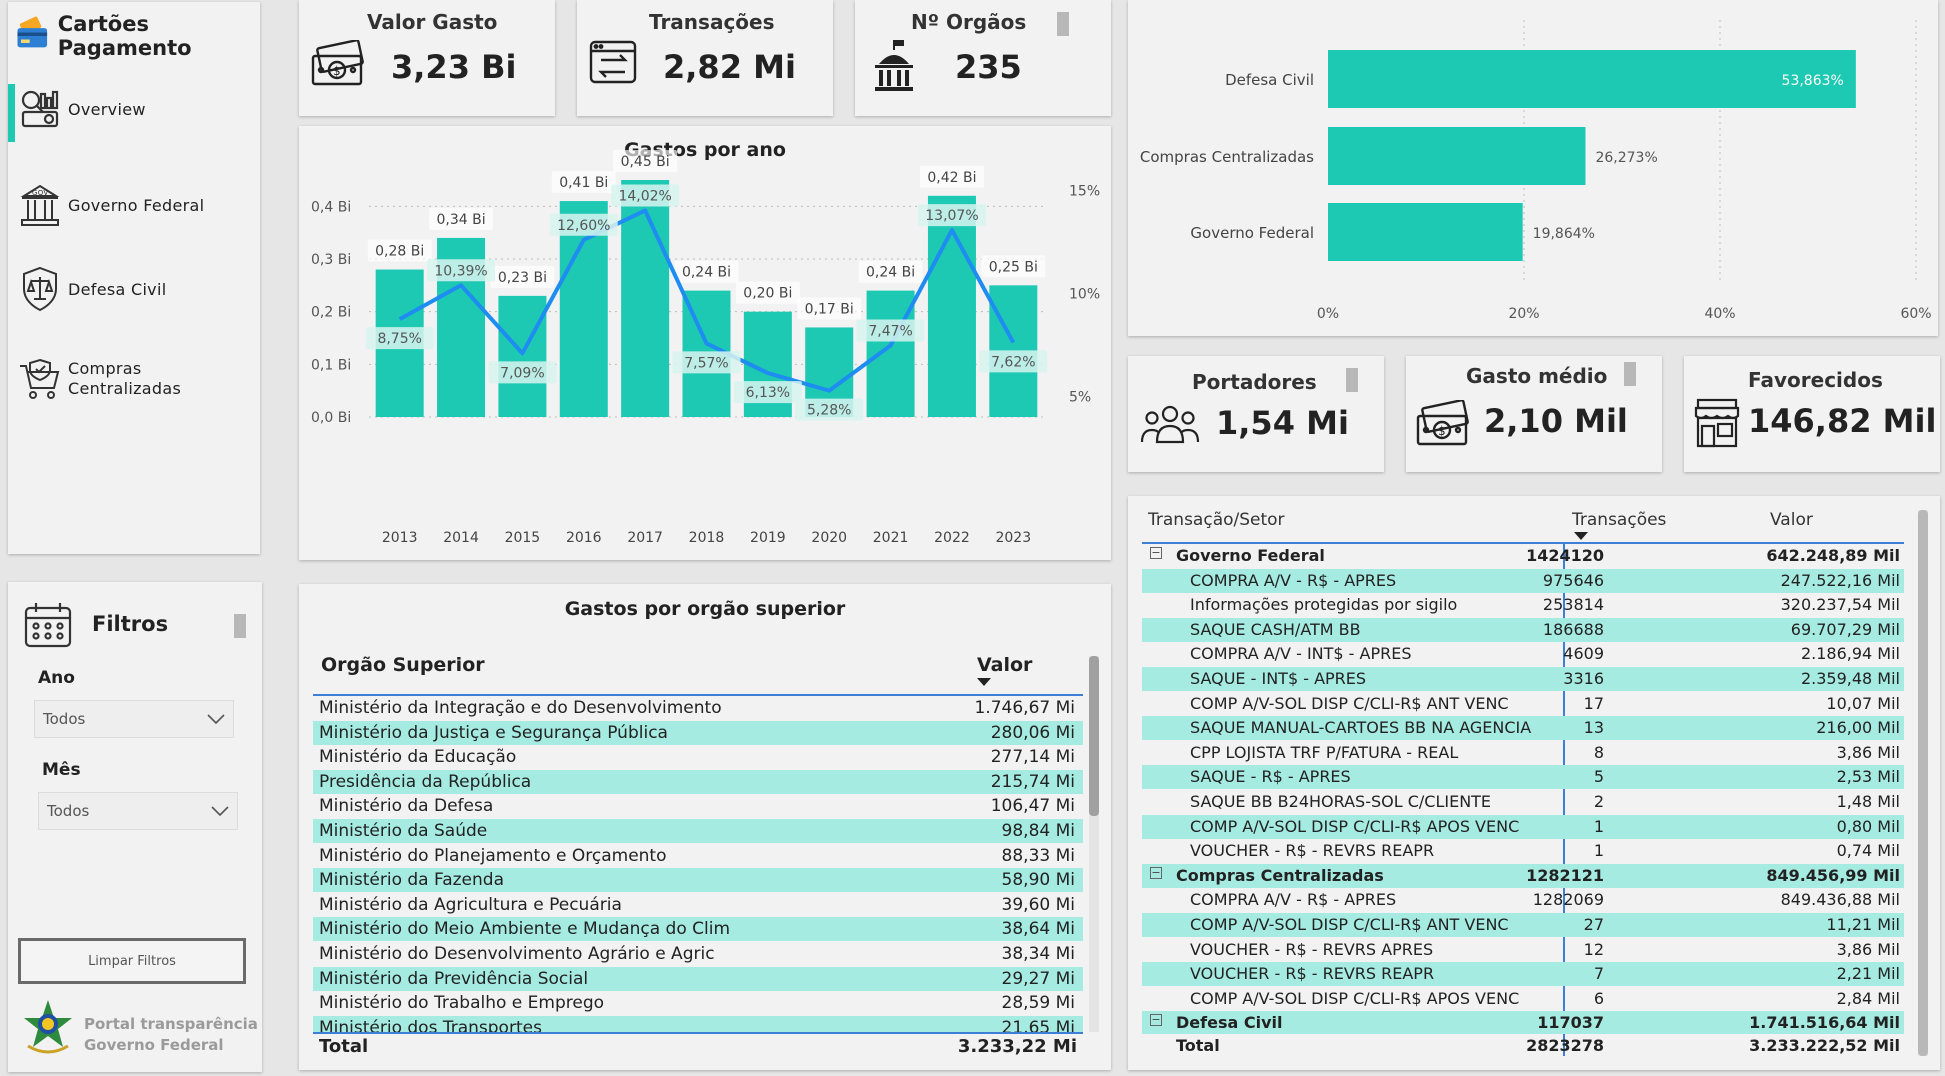 This screenshot has width=1945, height=1076. Describe the element at coordinates (1250, 555) in the screenshot. I see `matrix-label: Governo Federal` at that location.